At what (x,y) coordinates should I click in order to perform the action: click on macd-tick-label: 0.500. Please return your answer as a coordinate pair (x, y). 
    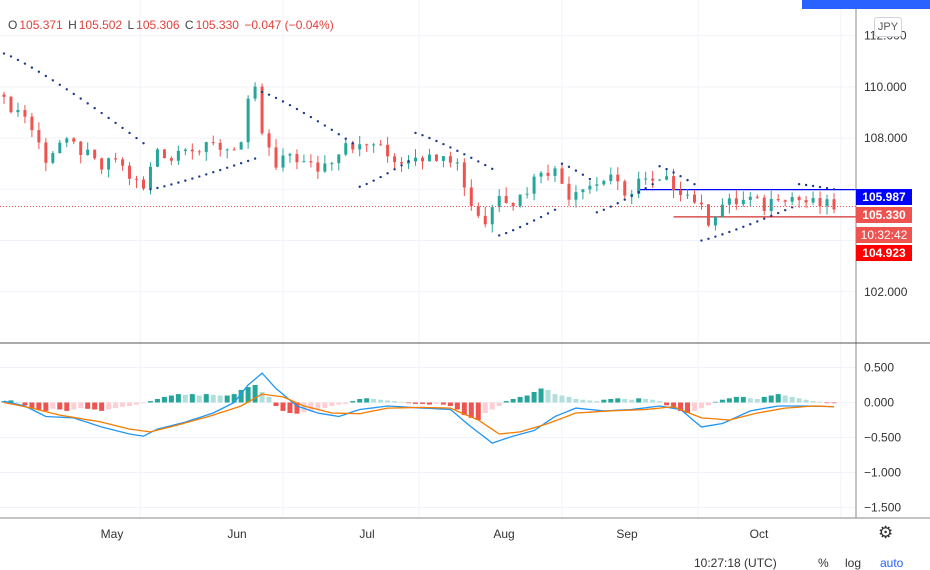
    Looking at the image, I should click on (879, 368).